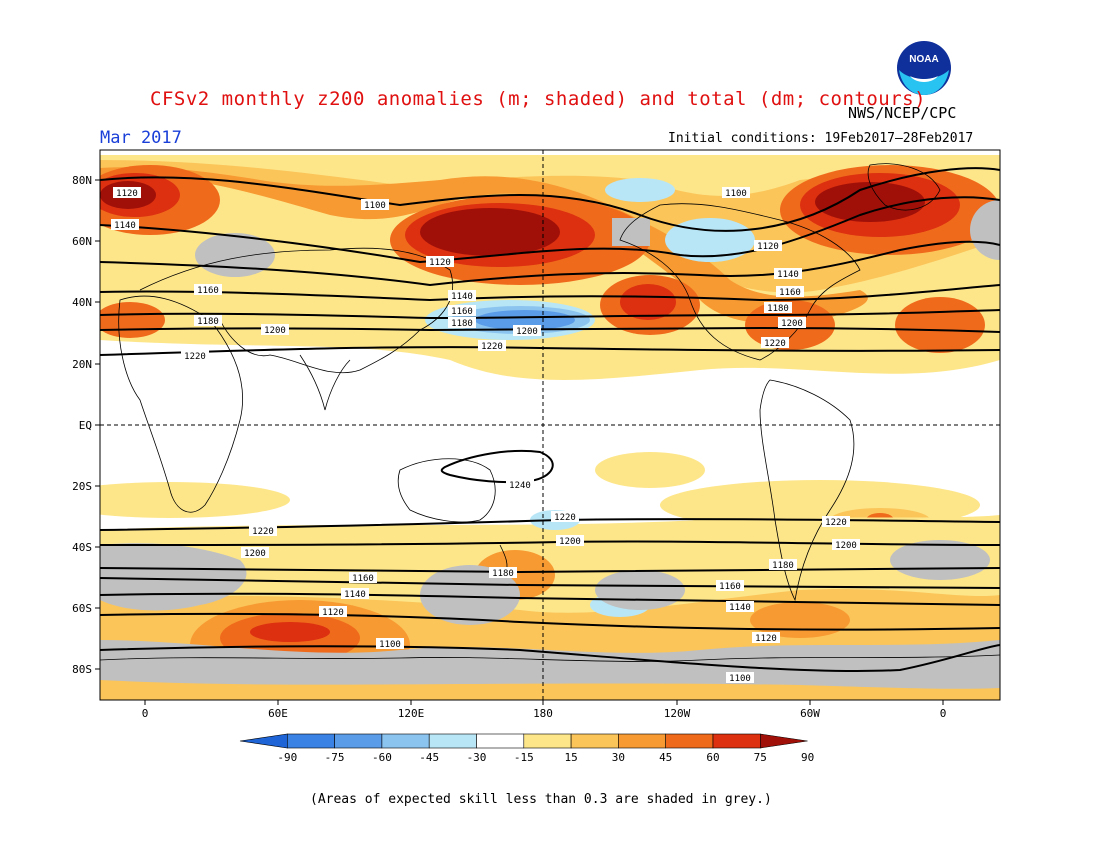 The width and height of the screenshot is (1100, 850). Describe the element at coordinates (570, 757) in the screenshot. I see `colorbar-label: 15` at that location.